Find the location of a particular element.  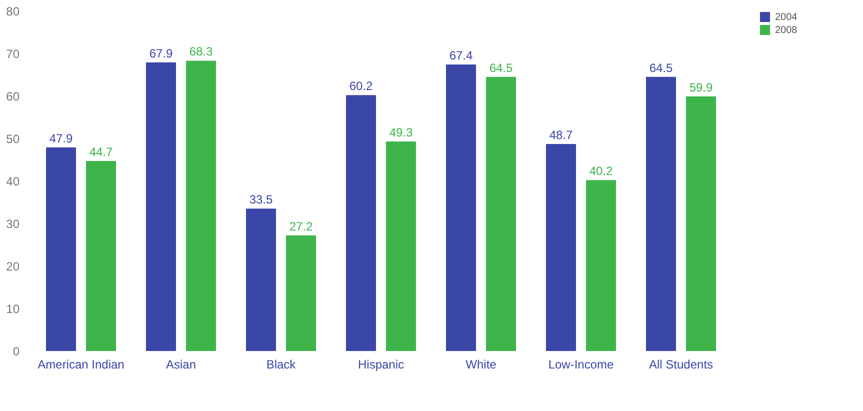

y-tick-label: 0 is located at coordinates (16, 351).